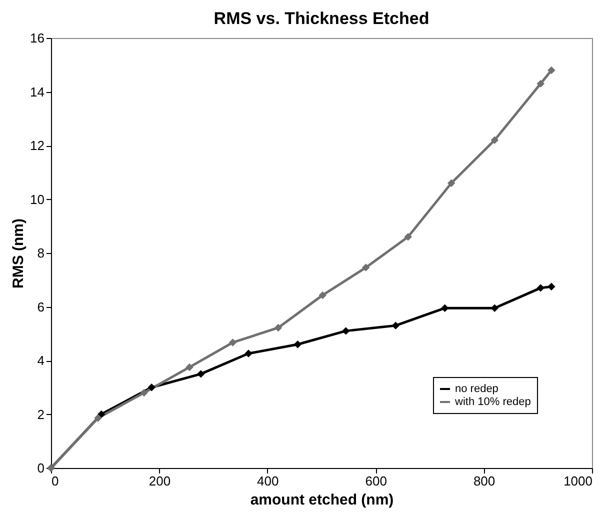 The image size is (613, 517). I want to click on chart-title: RMS vs. Thickness Etched, so click(322, 18).